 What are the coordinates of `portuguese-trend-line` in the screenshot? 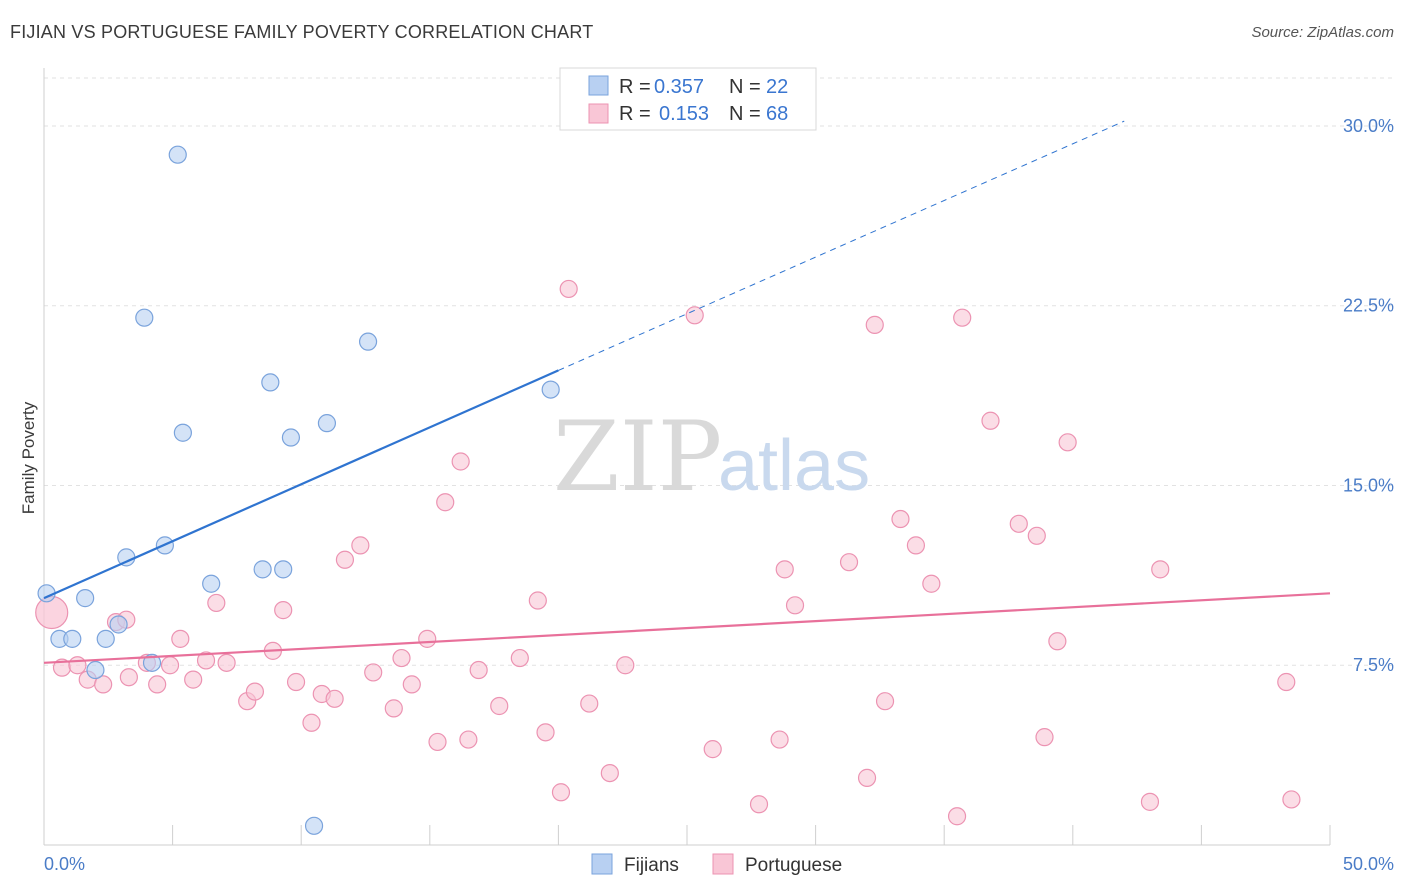 It's located at (687, 628).